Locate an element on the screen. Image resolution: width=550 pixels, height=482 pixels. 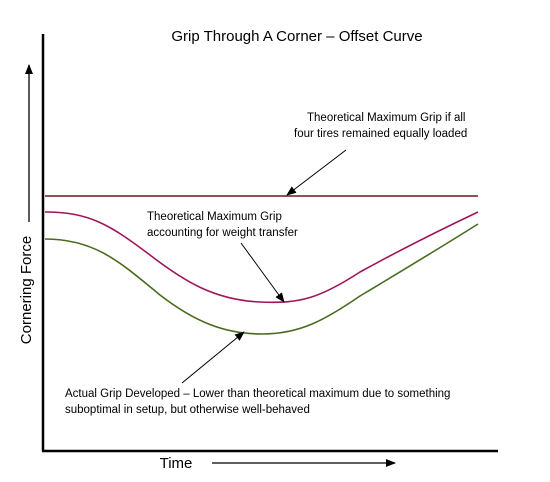
y-axis-label: Cornering Force is located at coordinates (26, 290).